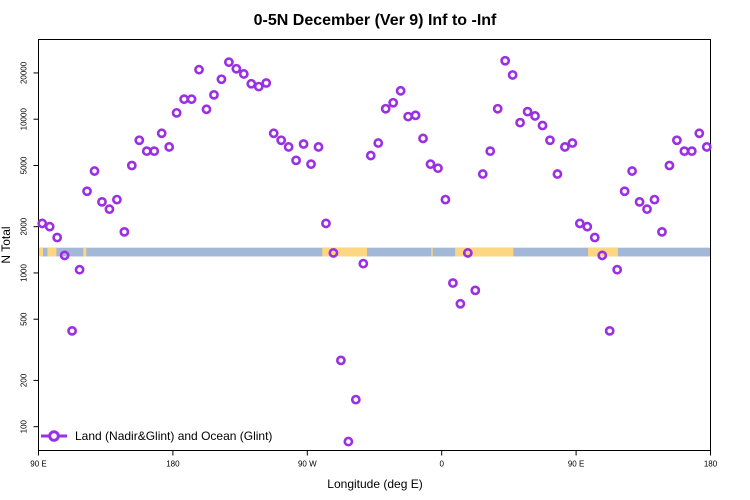  What do you see at coordinates (375, 20) in the screenshot?
I see `chart-title: 0-5N December (Ver 9) Inf to -Inf` at bounding box center [375, 20].